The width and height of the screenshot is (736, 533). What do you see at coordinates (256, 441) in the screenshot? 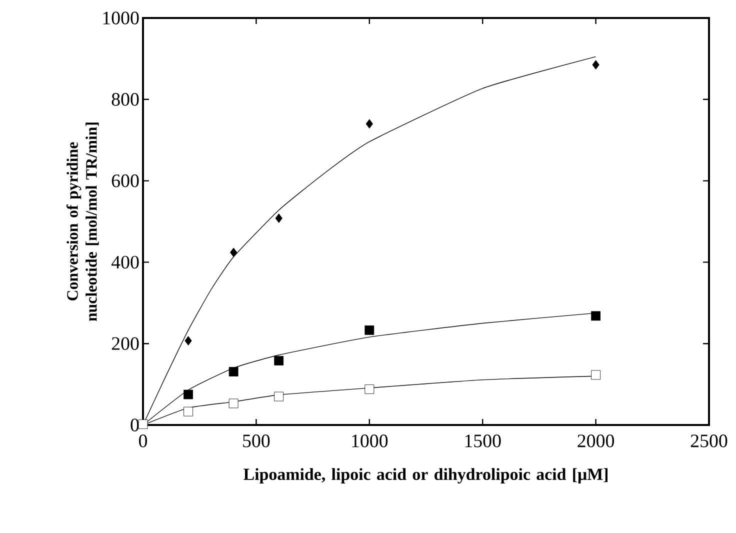
I see `x-tick-label: 500` at bounding box center [256, 441].